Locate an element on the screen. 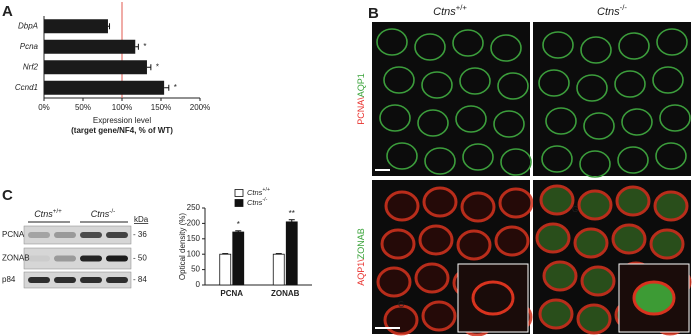 The height and width of the screenshot is (336, 695). marker-label: - 36 is located at coordinates (140, 234).